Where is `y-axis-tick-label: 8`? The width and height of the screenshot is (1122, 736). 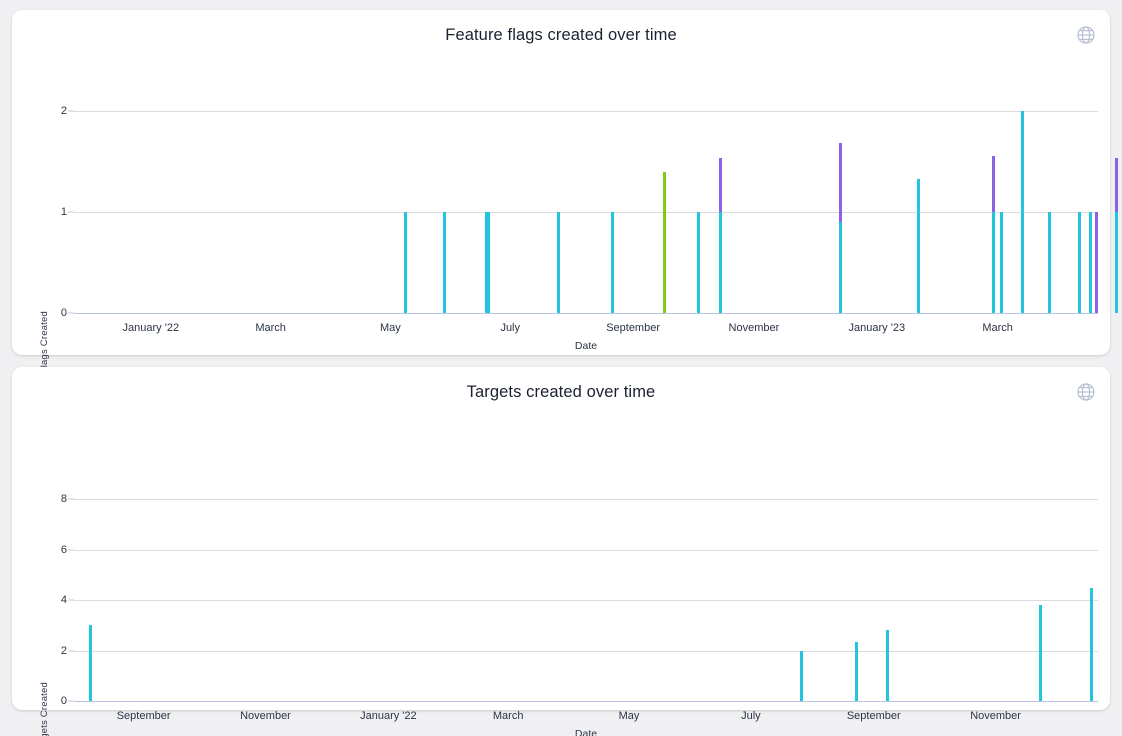
y-axis-tick-label: 8 is located at coordinates (63, 499).